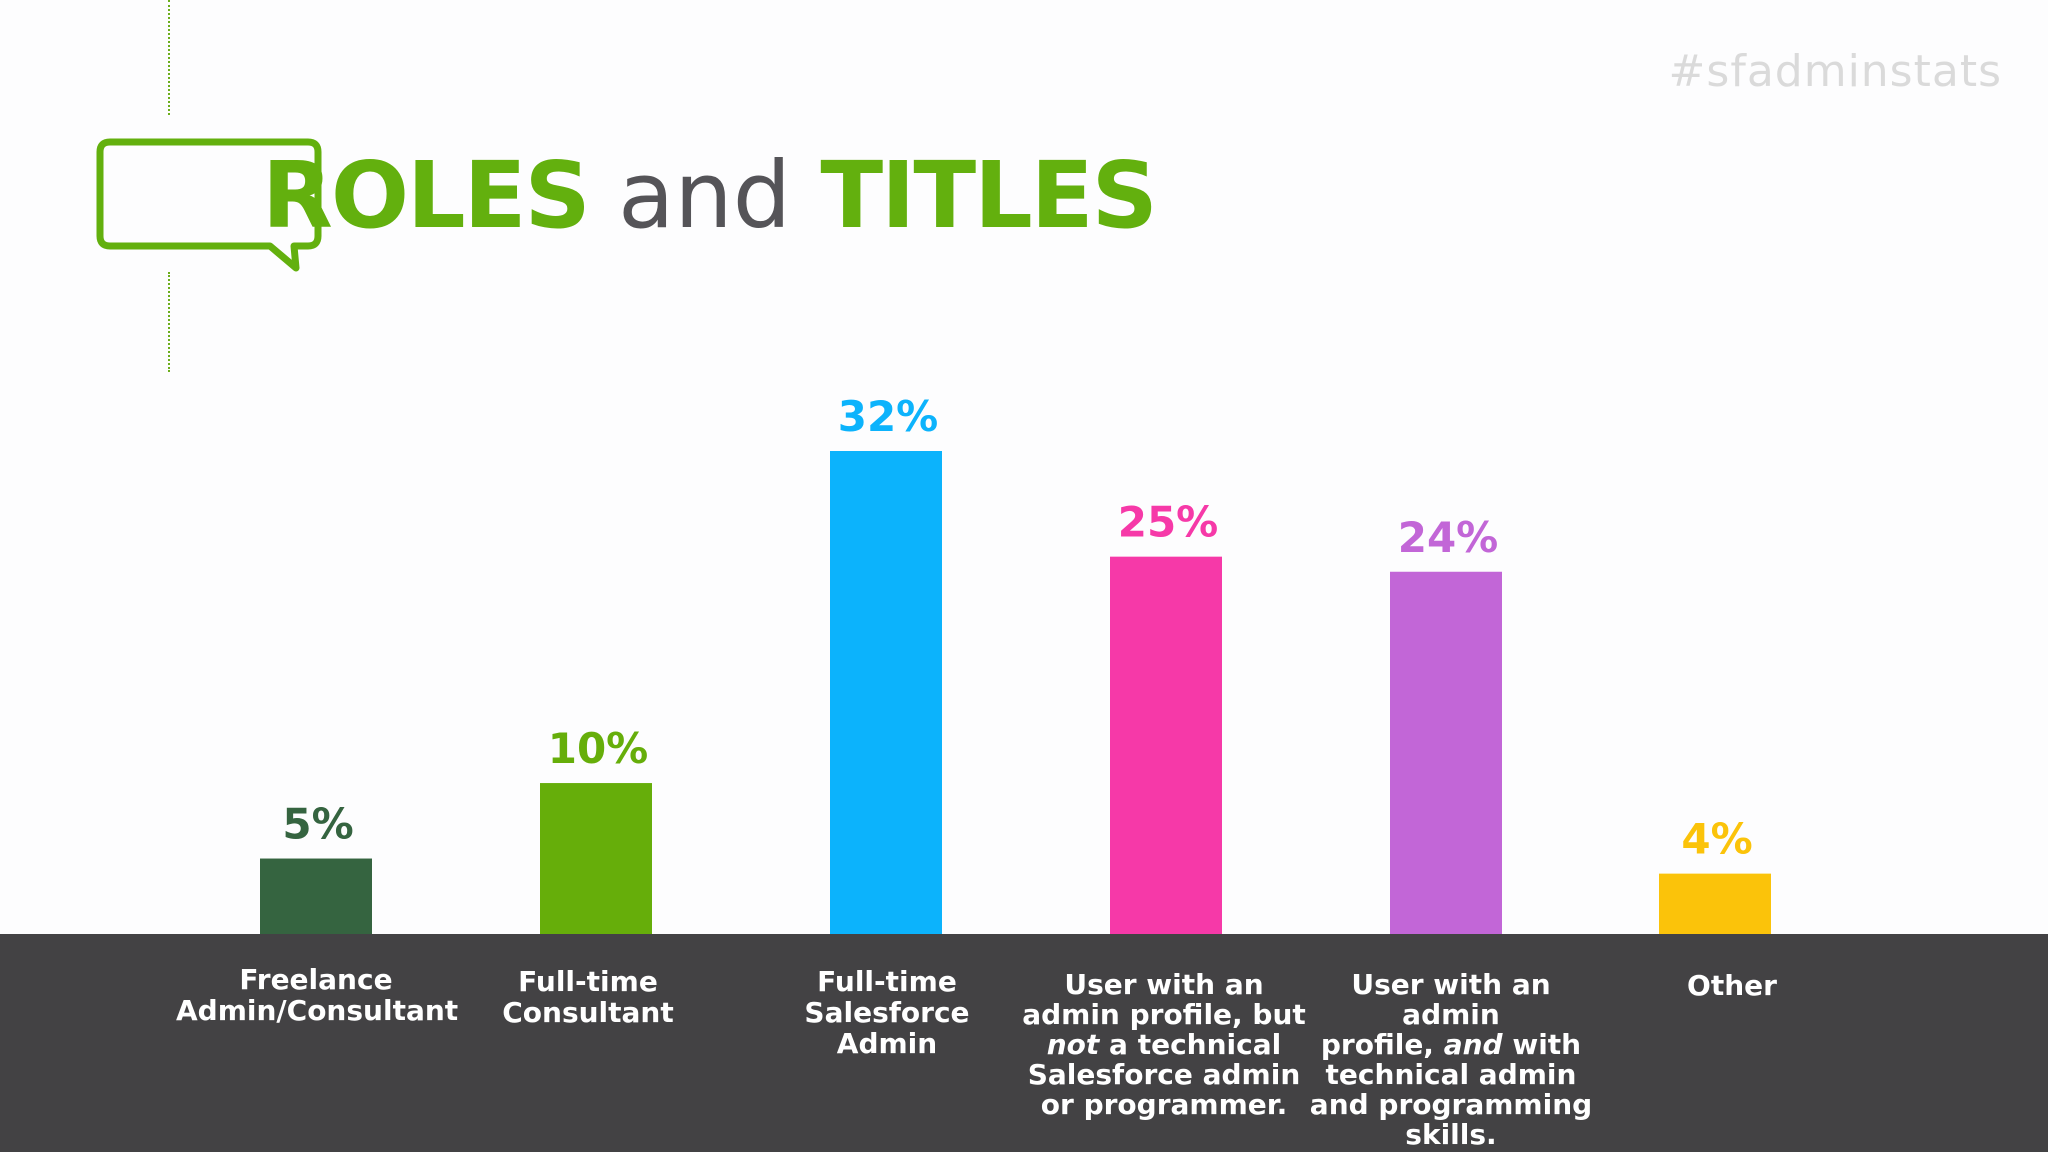  Describe the element at coordinates (209, 205) in the screenshot. I see `speech-bubble-icon` at that location.